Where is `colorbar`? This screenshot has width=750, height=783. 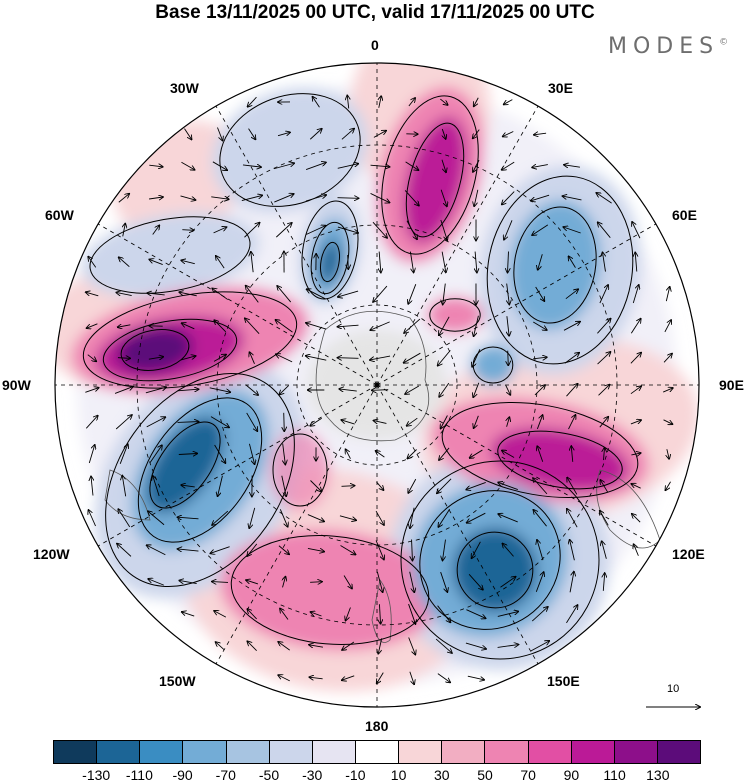
colorbar is located at coordinates (377, 752).